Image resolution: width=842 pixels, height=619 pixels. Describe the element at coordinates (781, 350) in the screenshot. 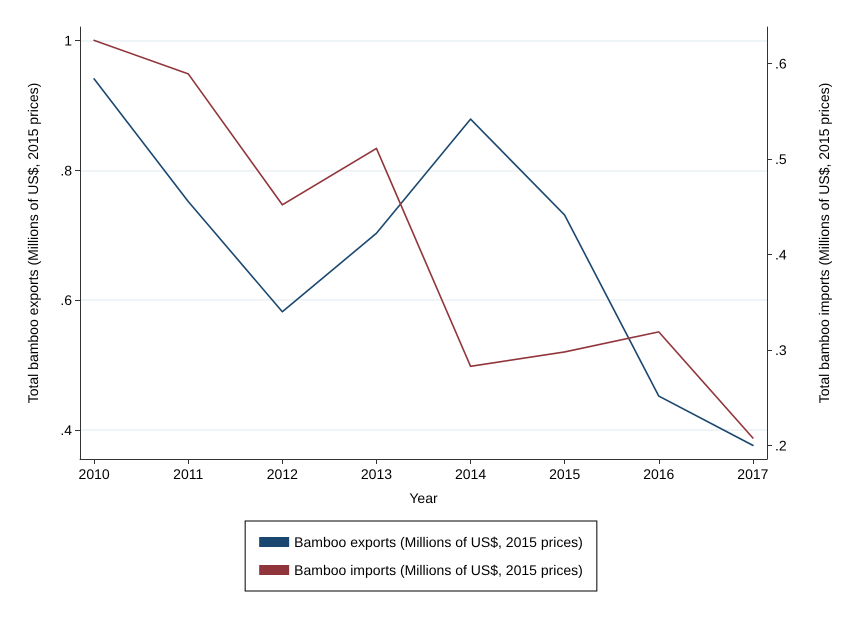

I see `y2-tick-label: .3` at that location.